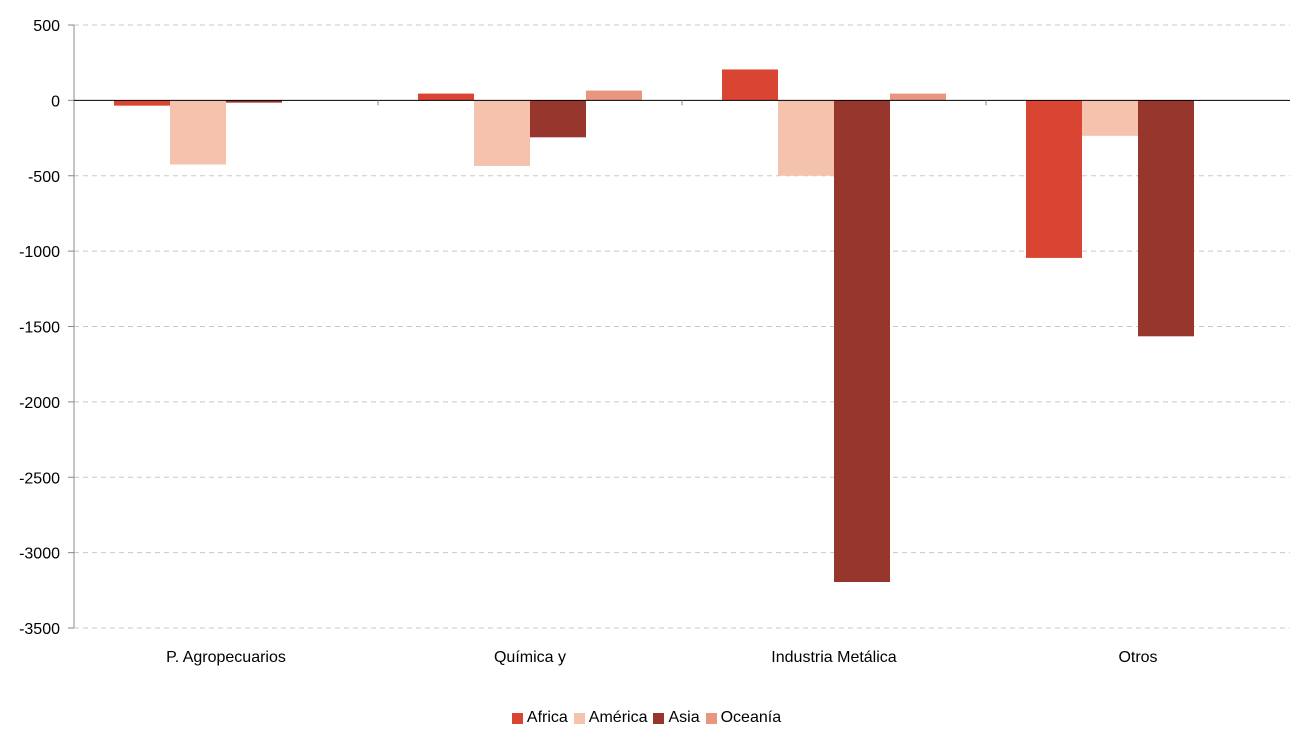 This screenshot has width=1293, height=729. I want to click on y-tick-label: -2500, so click(39, 478).